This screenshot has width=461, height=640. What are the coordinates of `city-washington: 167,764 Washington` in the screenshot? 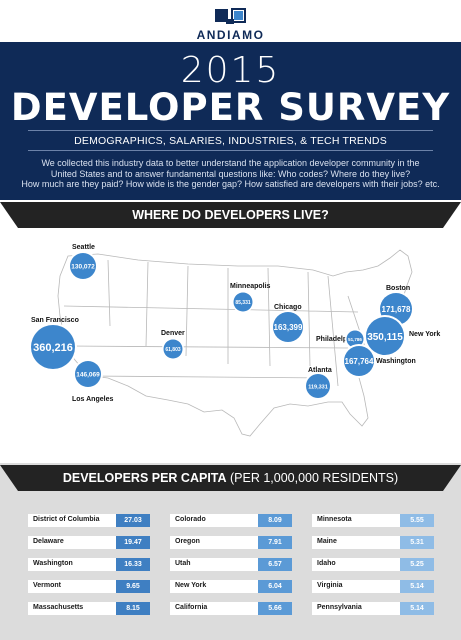 It's located at (379, 361).